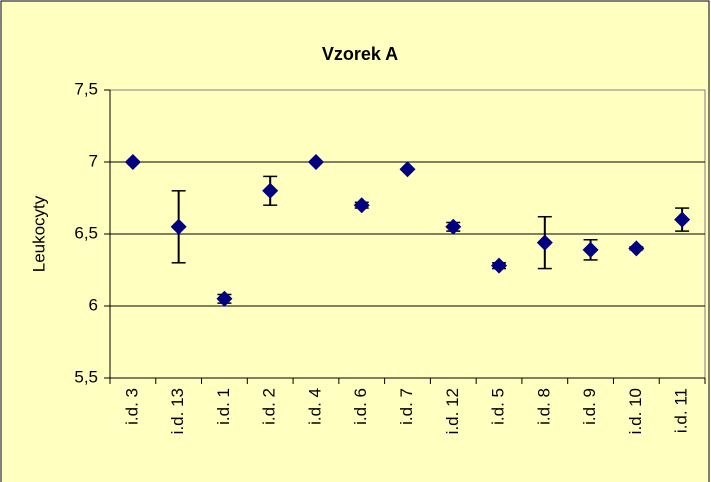  What do you see at coordinates (38, 233) in the screenshot?
I see `y-axis-label: Leukocyty` at bounding box center [38, 233].